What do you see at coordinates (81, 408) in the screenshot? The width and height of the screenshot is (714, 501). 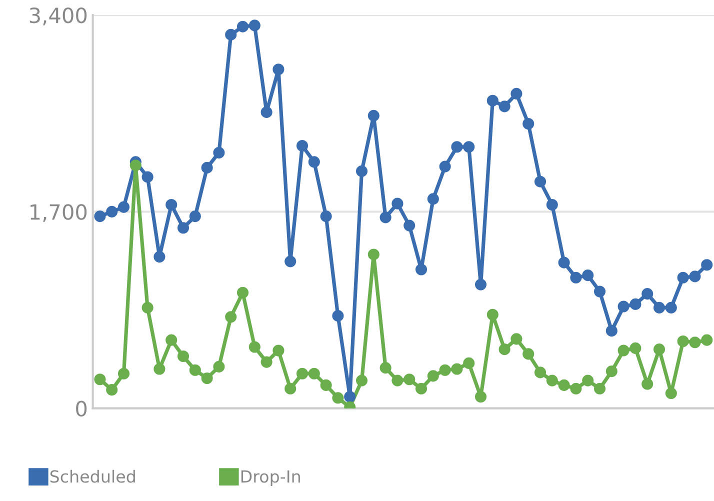 I see `y-tick-label: 0` at bounding box center [81, 408].